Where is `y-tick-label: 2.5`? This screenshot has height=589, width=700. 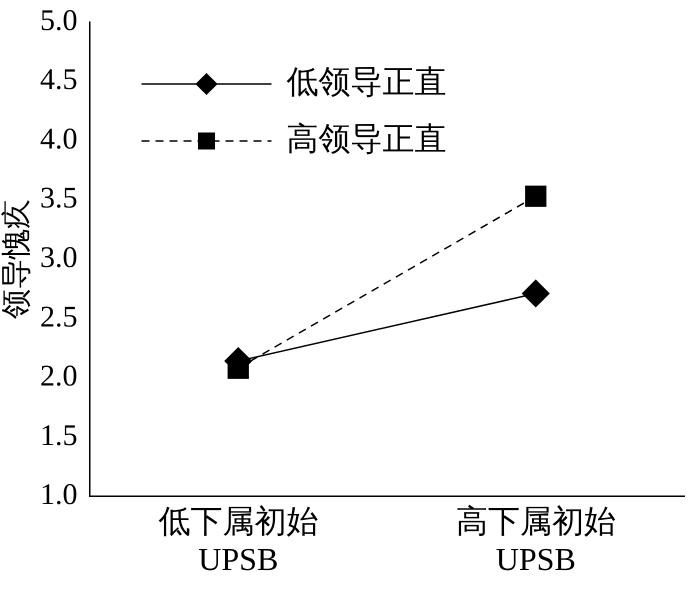 y-tick-label: 2.5 is located at coordinates (59, 317).